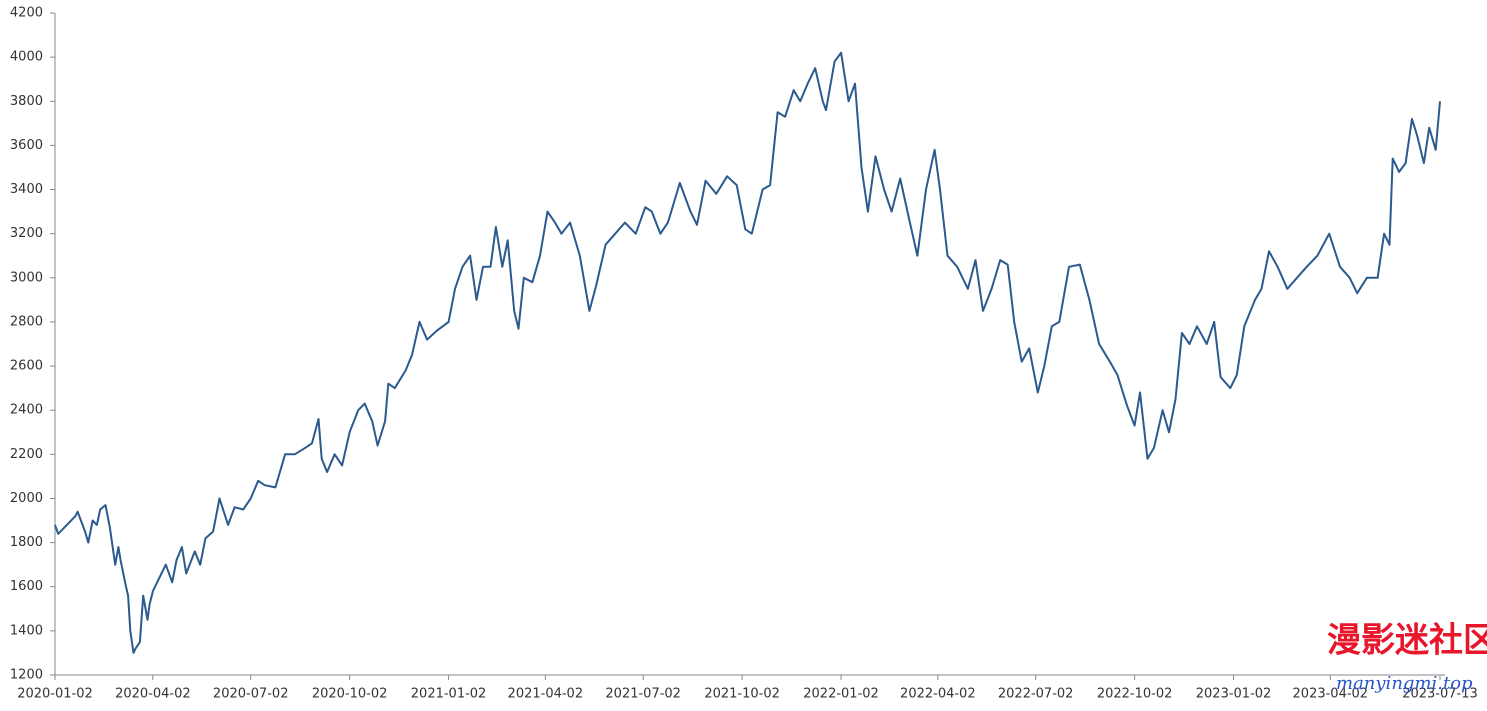  What do you see at coordinates (546, 694) in the screenshot?
I see `x-tick-label: 2021-04-02` at bounding box center [546, 694].